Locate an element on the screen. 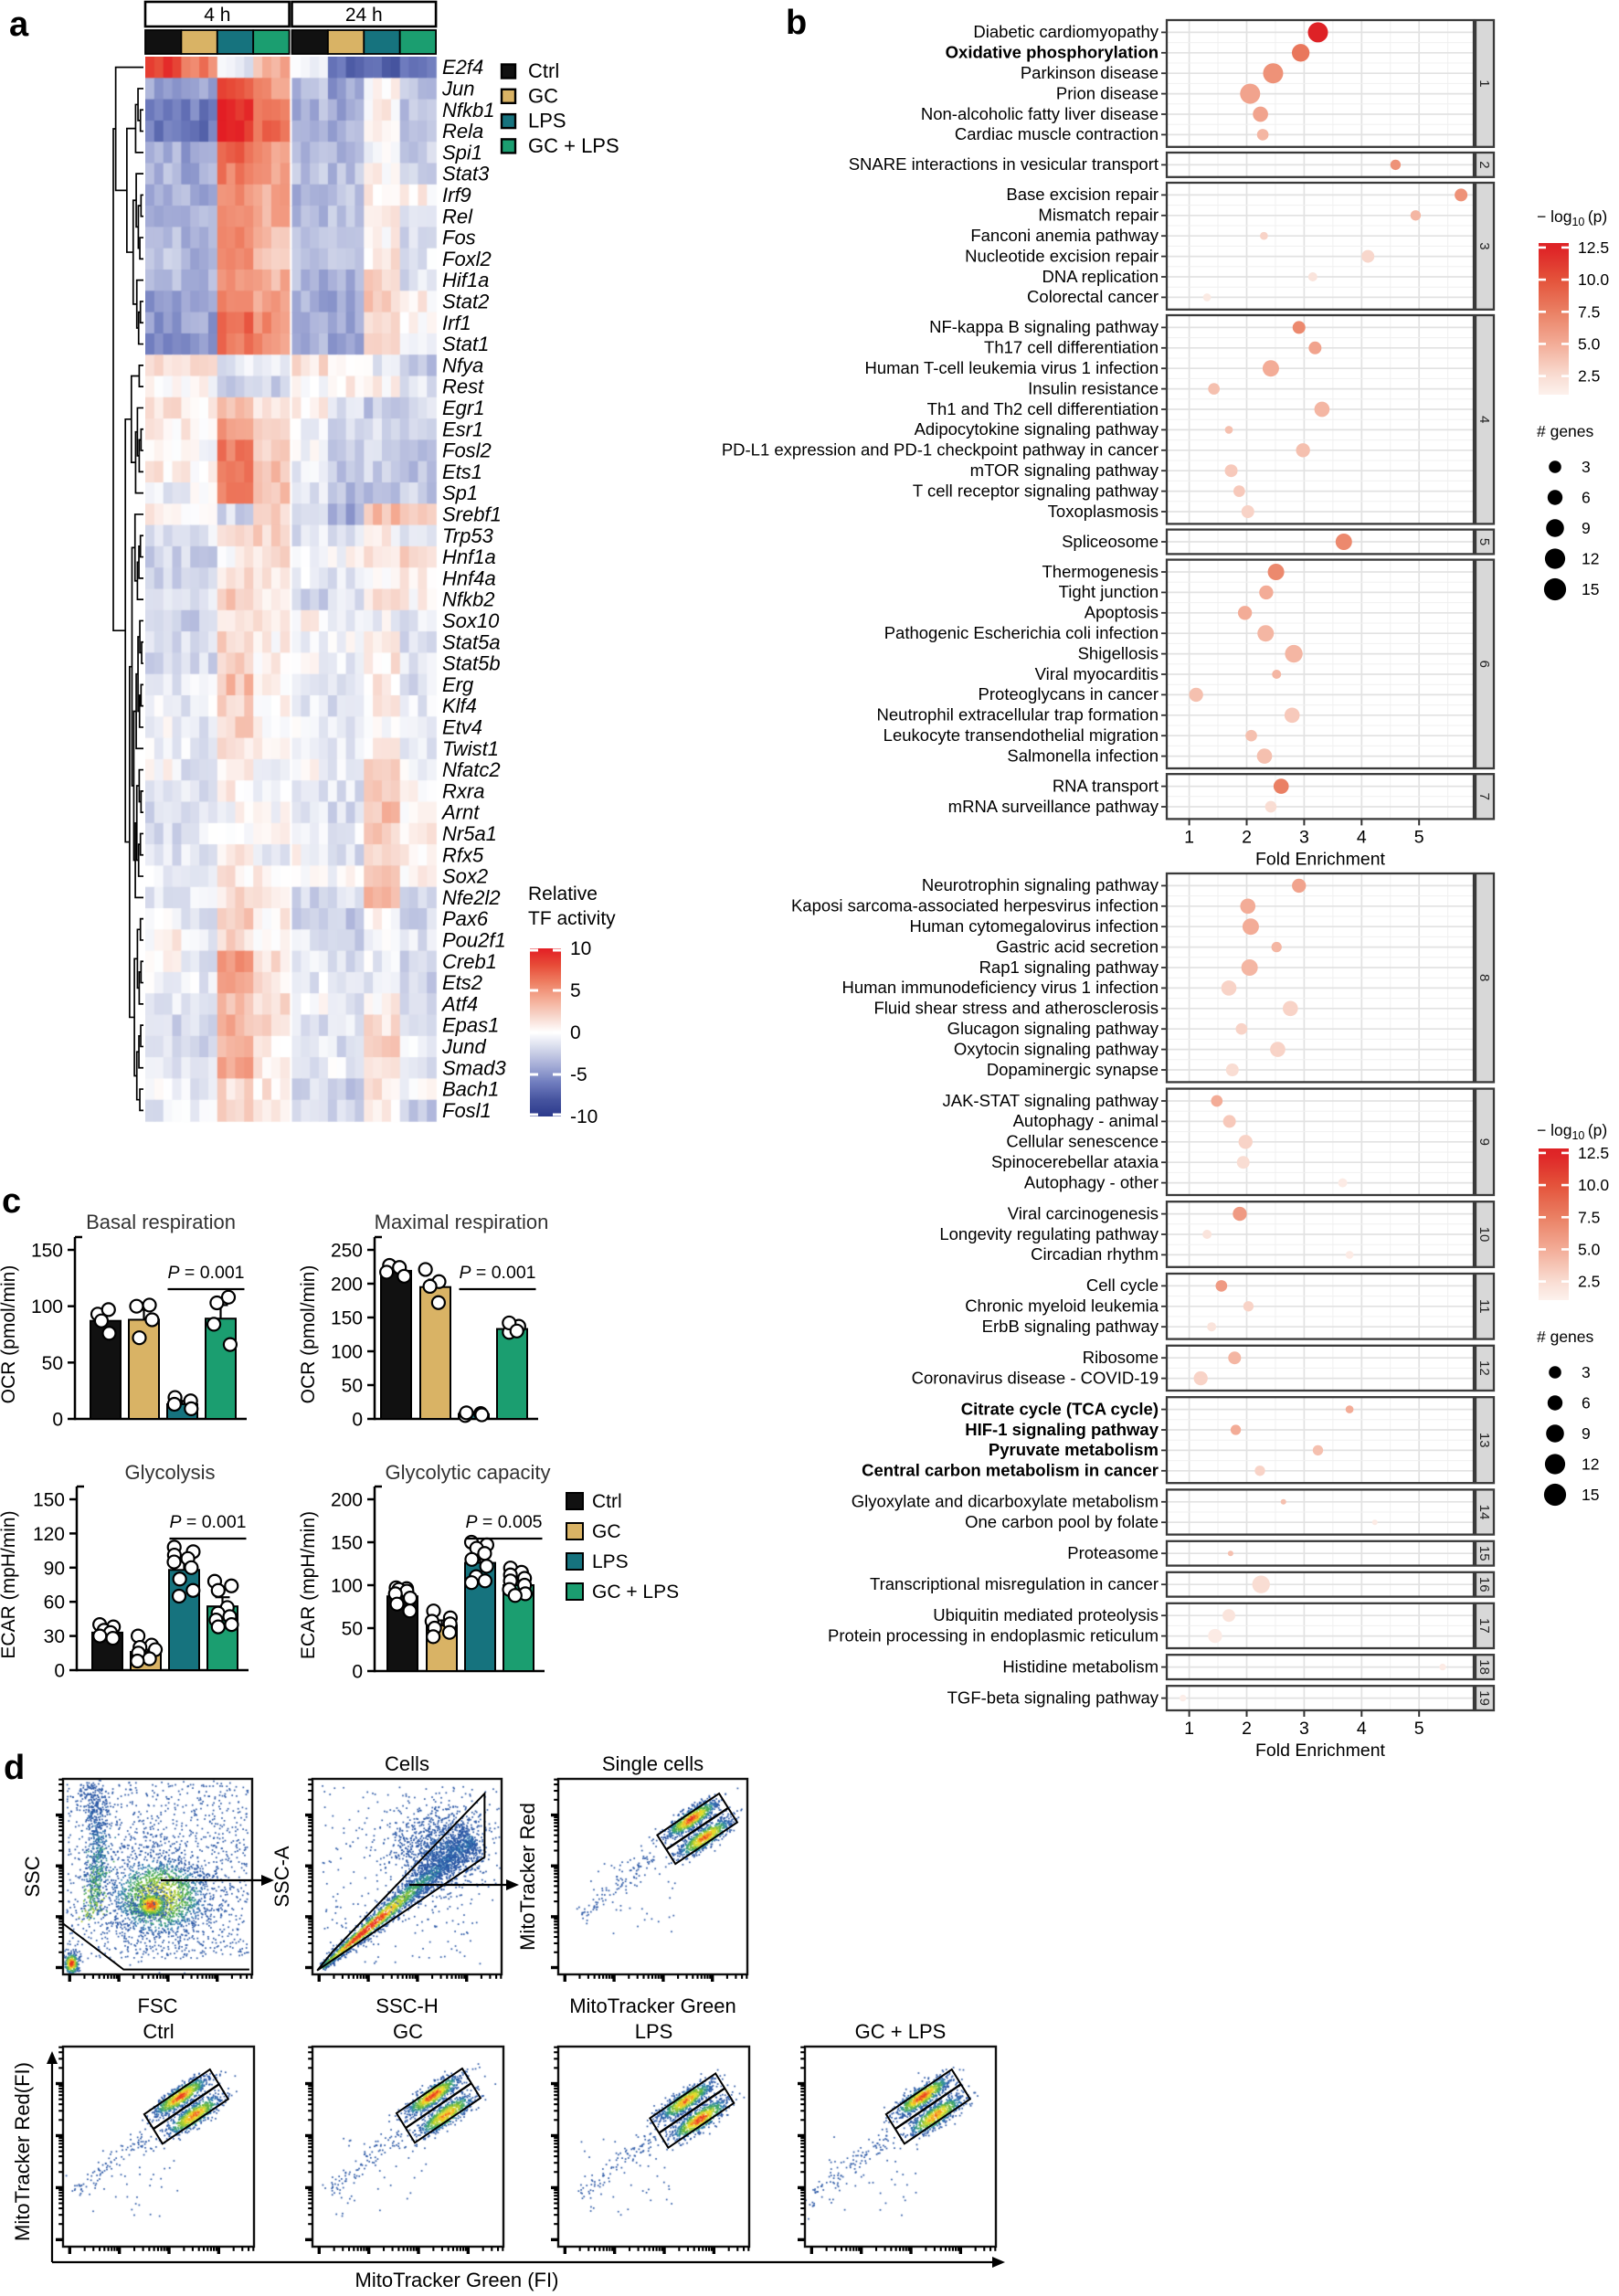 This screenshot has height=2296, width=1619. pathway-label: Human T-cell leukemia virus 1 infection is located at coordinates (1012, 367).